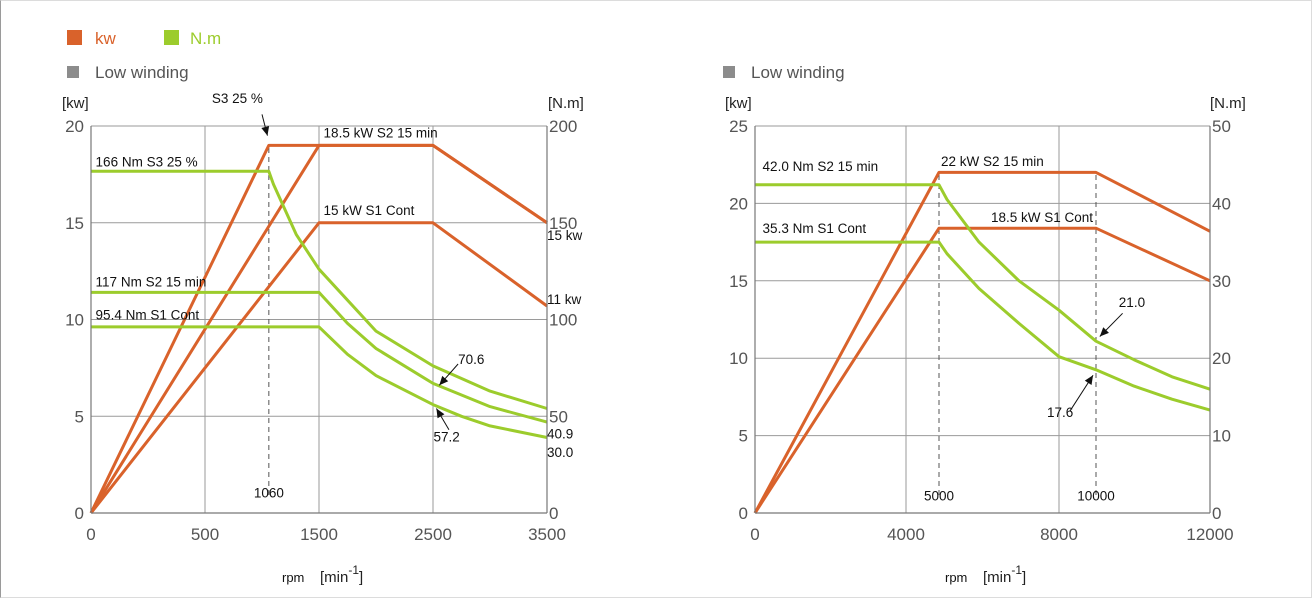  What do you see at coordinates (433, 534) in the screenshot?
I see `chart1-x-tick: 2500` at bounding box center [433, 534].